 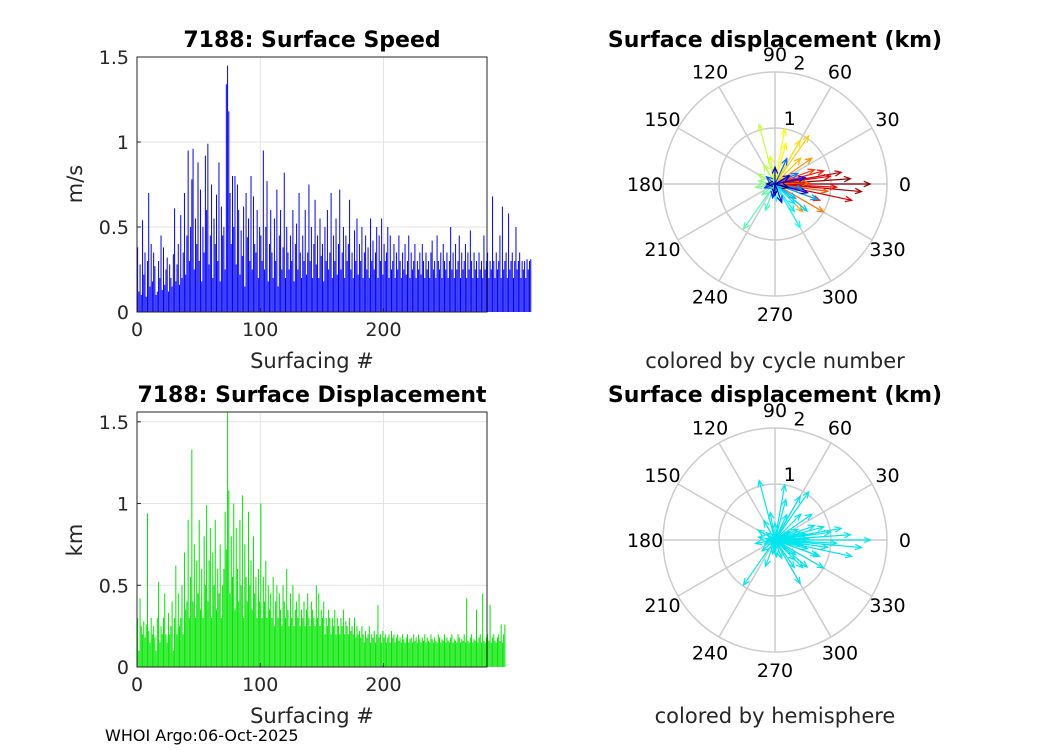 I want to click on speed-ytick-label: 1, so click(x=123, y=143).